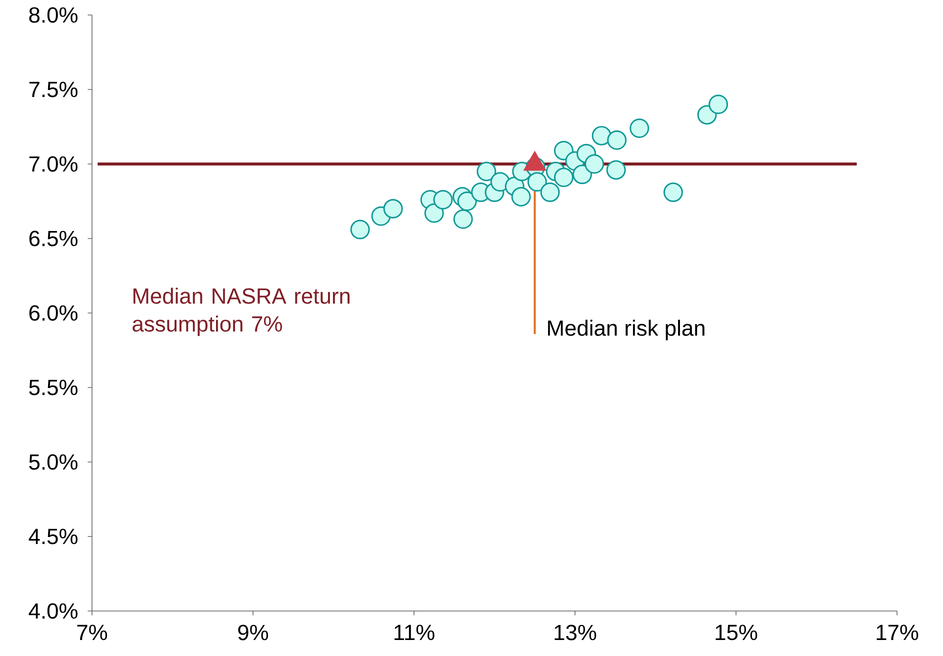  What do you see at coordinates (897, 632) in the screenshot?
I see `x-tick-label: 17%` at bounding box center [897, 632].